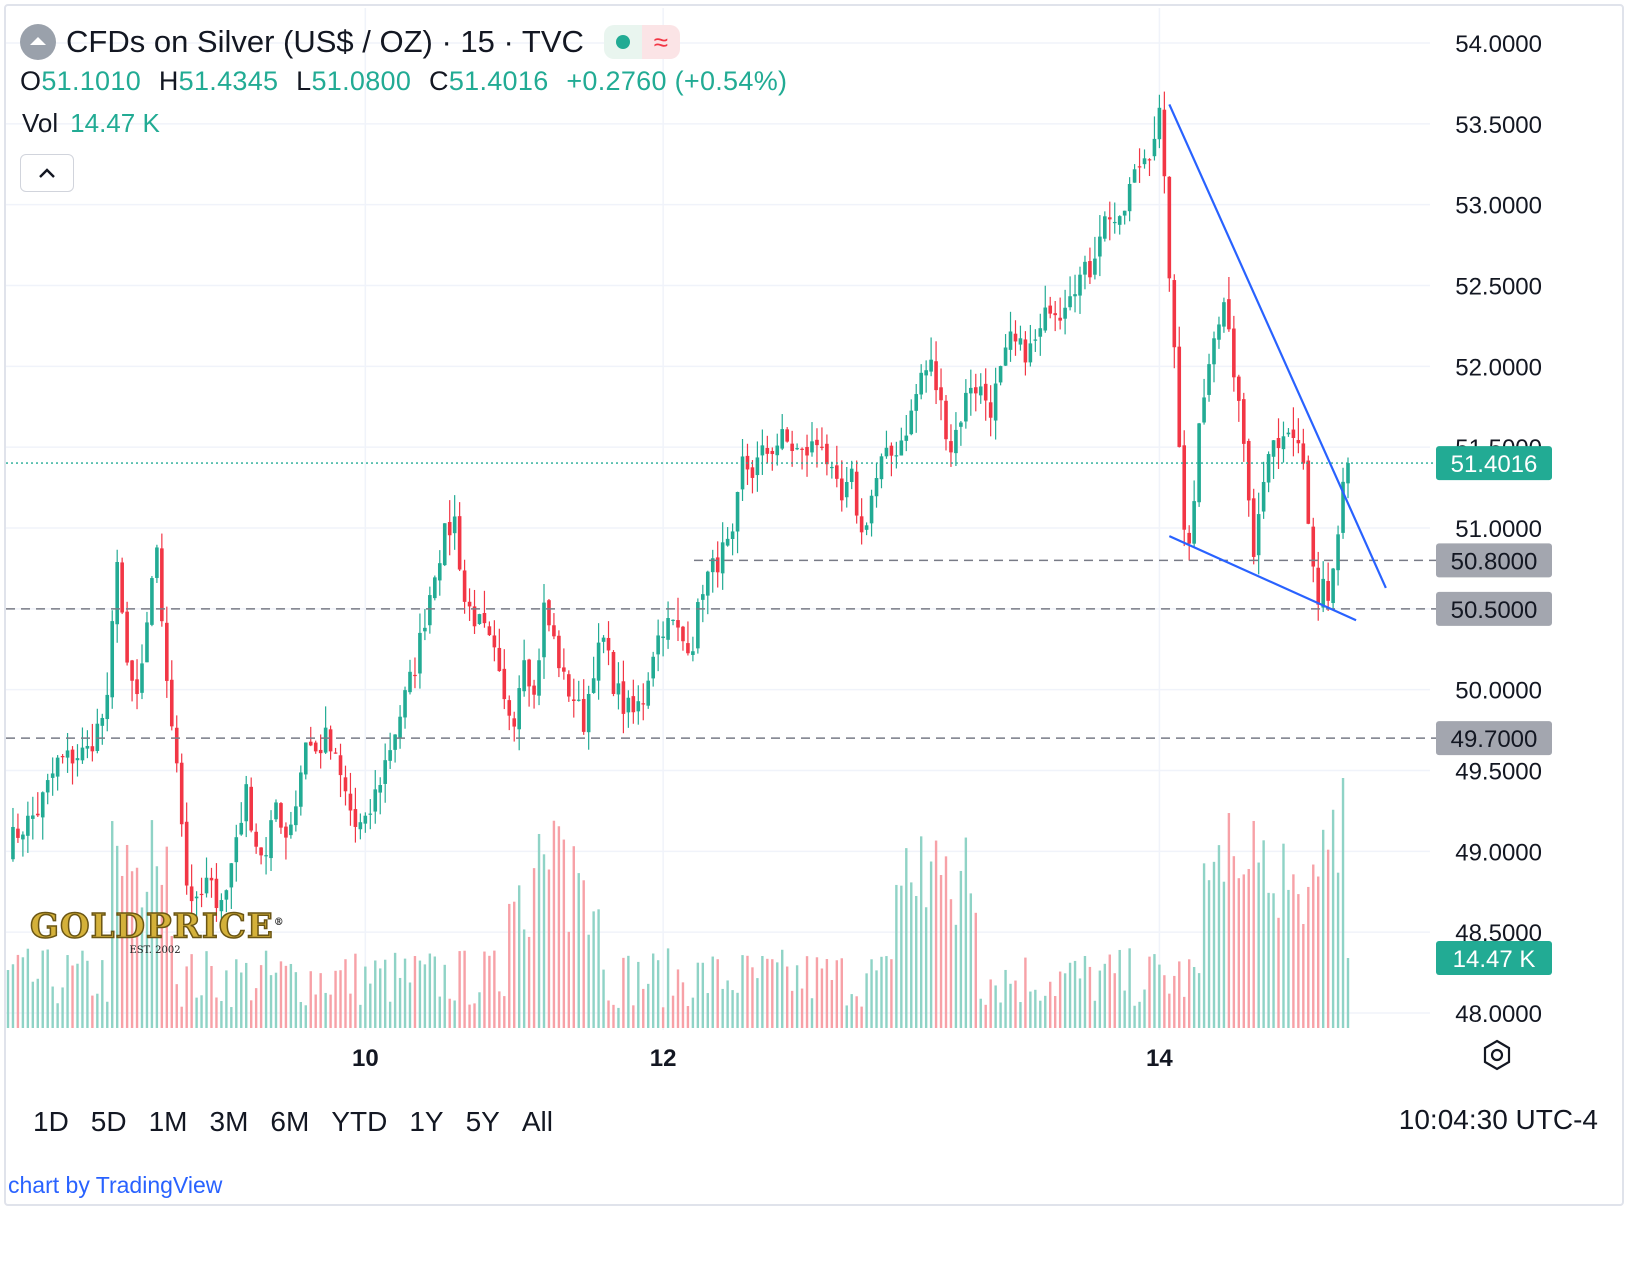 The height and width of the screenshot is (1264, 1628). I want to click on status-pill: ≈, so click(641, 42).